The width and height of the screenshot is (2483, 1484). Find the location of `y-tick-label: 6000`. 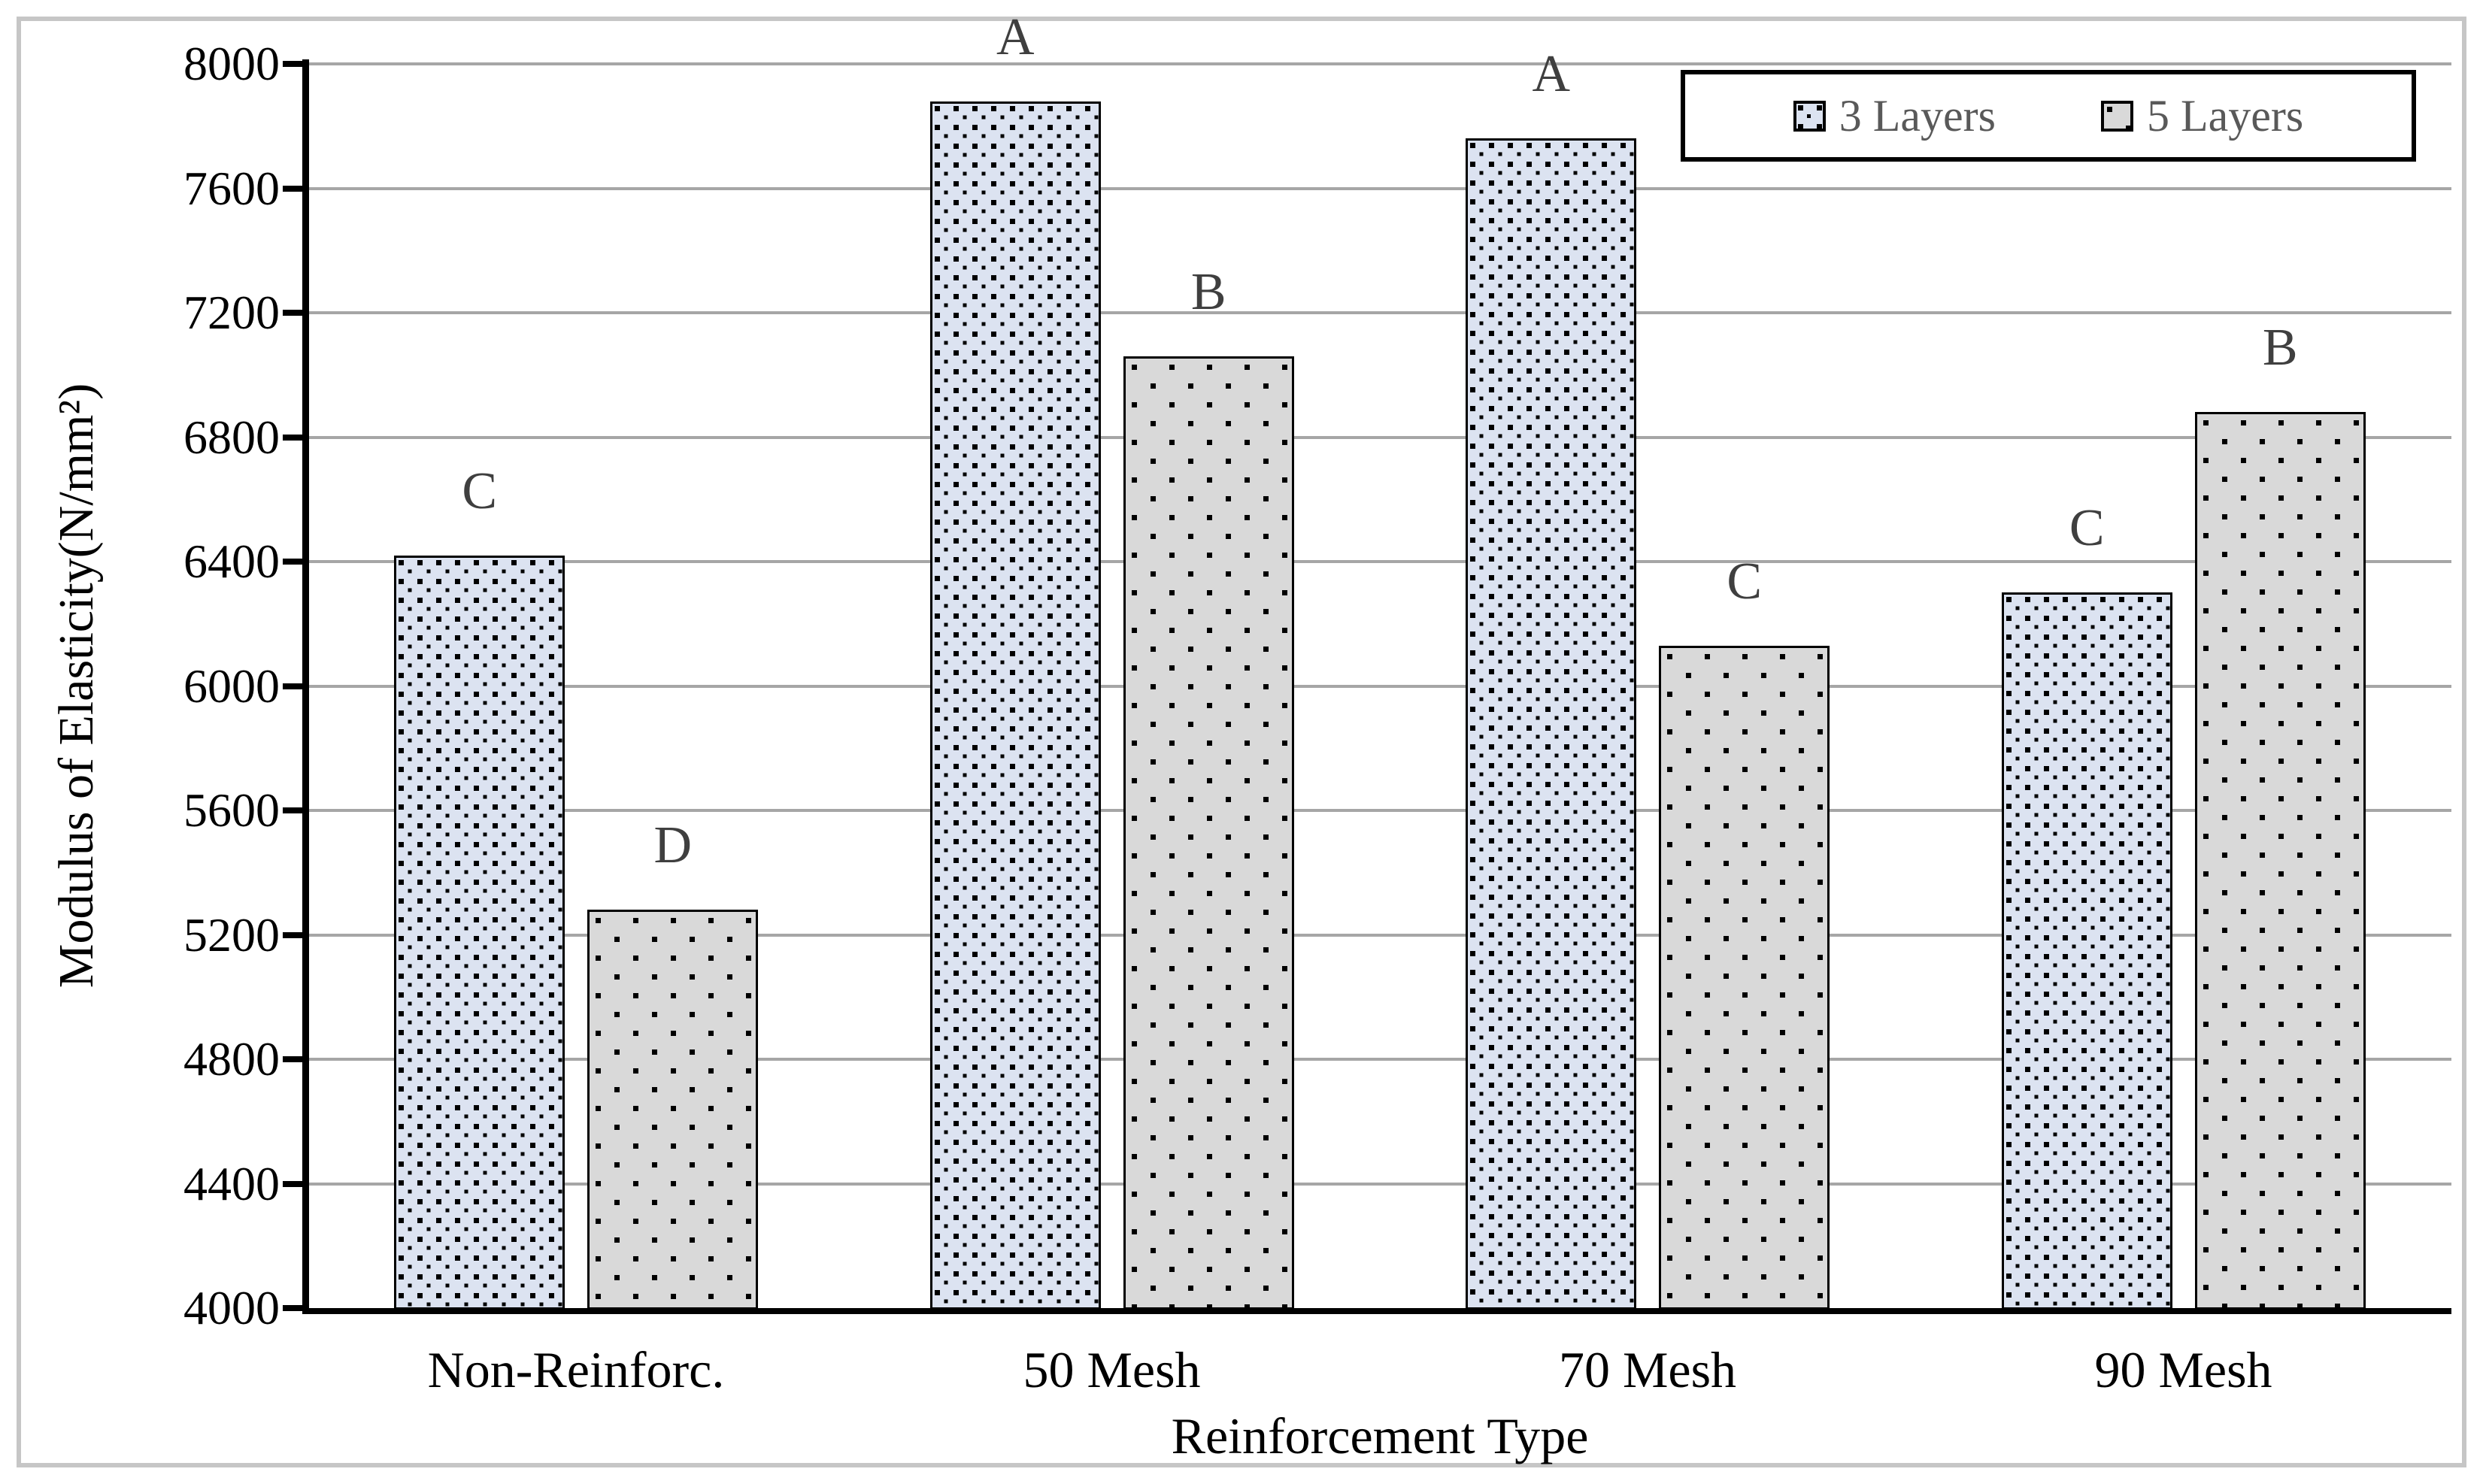

y-tick-label: 6000 is located at coordinates (231, 686).